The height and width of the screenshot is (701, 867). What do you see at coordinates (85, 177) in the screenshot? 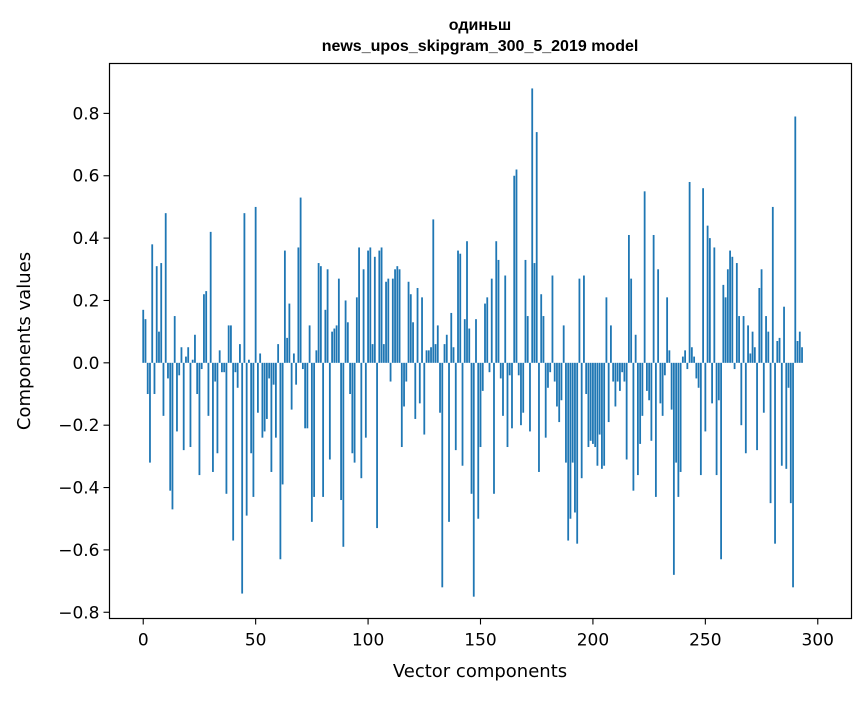
I see `y-tick-label: 0.6` at bounding box center [85, 177].